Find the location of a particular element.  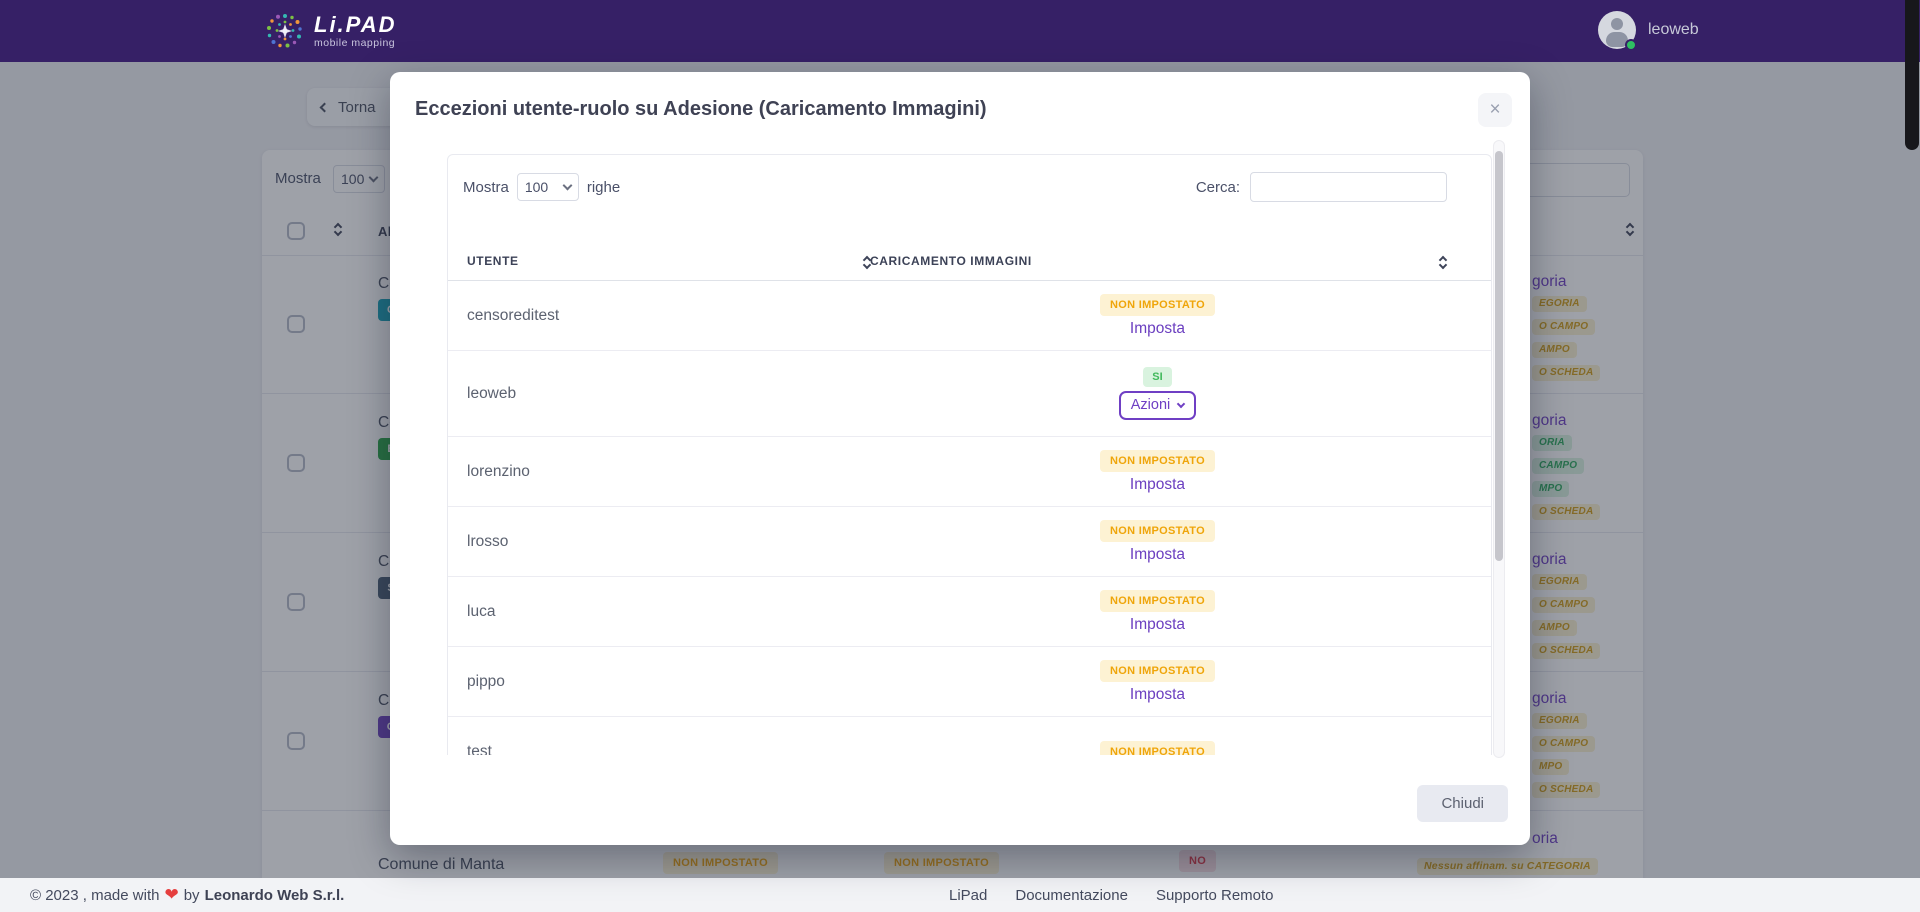

footer-link-lipad: LiPad is located at coordinates (968, 895).